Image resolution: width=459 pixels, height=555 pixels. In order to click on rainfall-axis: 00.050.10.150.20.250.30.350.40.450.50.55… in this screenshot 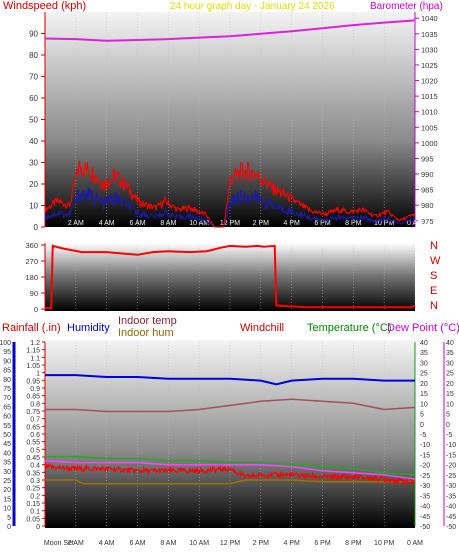, I will do `click(36, 435)`.